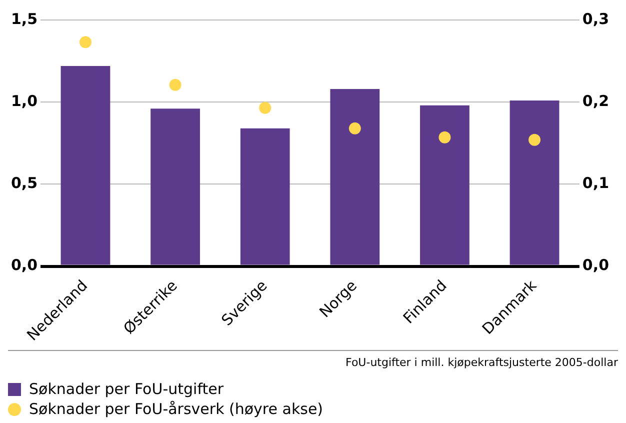 This screenshot has width=626, height=423. What do you see at coordinates (481, 363) in the screenshot?
I see `text: FoU-utgifter i mill. kjøpekraftsjusterte 2005-dollar` at bounding box center [481, 363].